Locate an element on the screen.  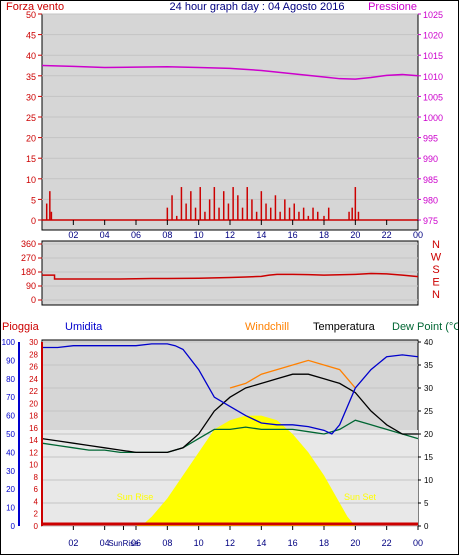
windchill-line is located at coordinates (292, 374).